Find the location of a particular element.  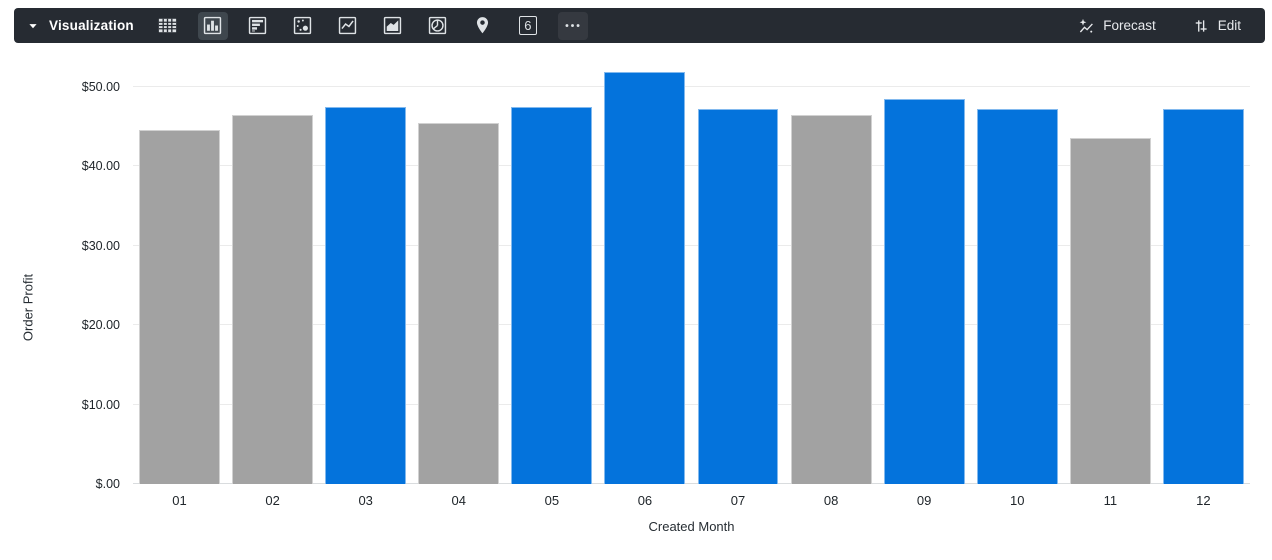

x-axis-title: Created Month is located at coordinates (691, 526).